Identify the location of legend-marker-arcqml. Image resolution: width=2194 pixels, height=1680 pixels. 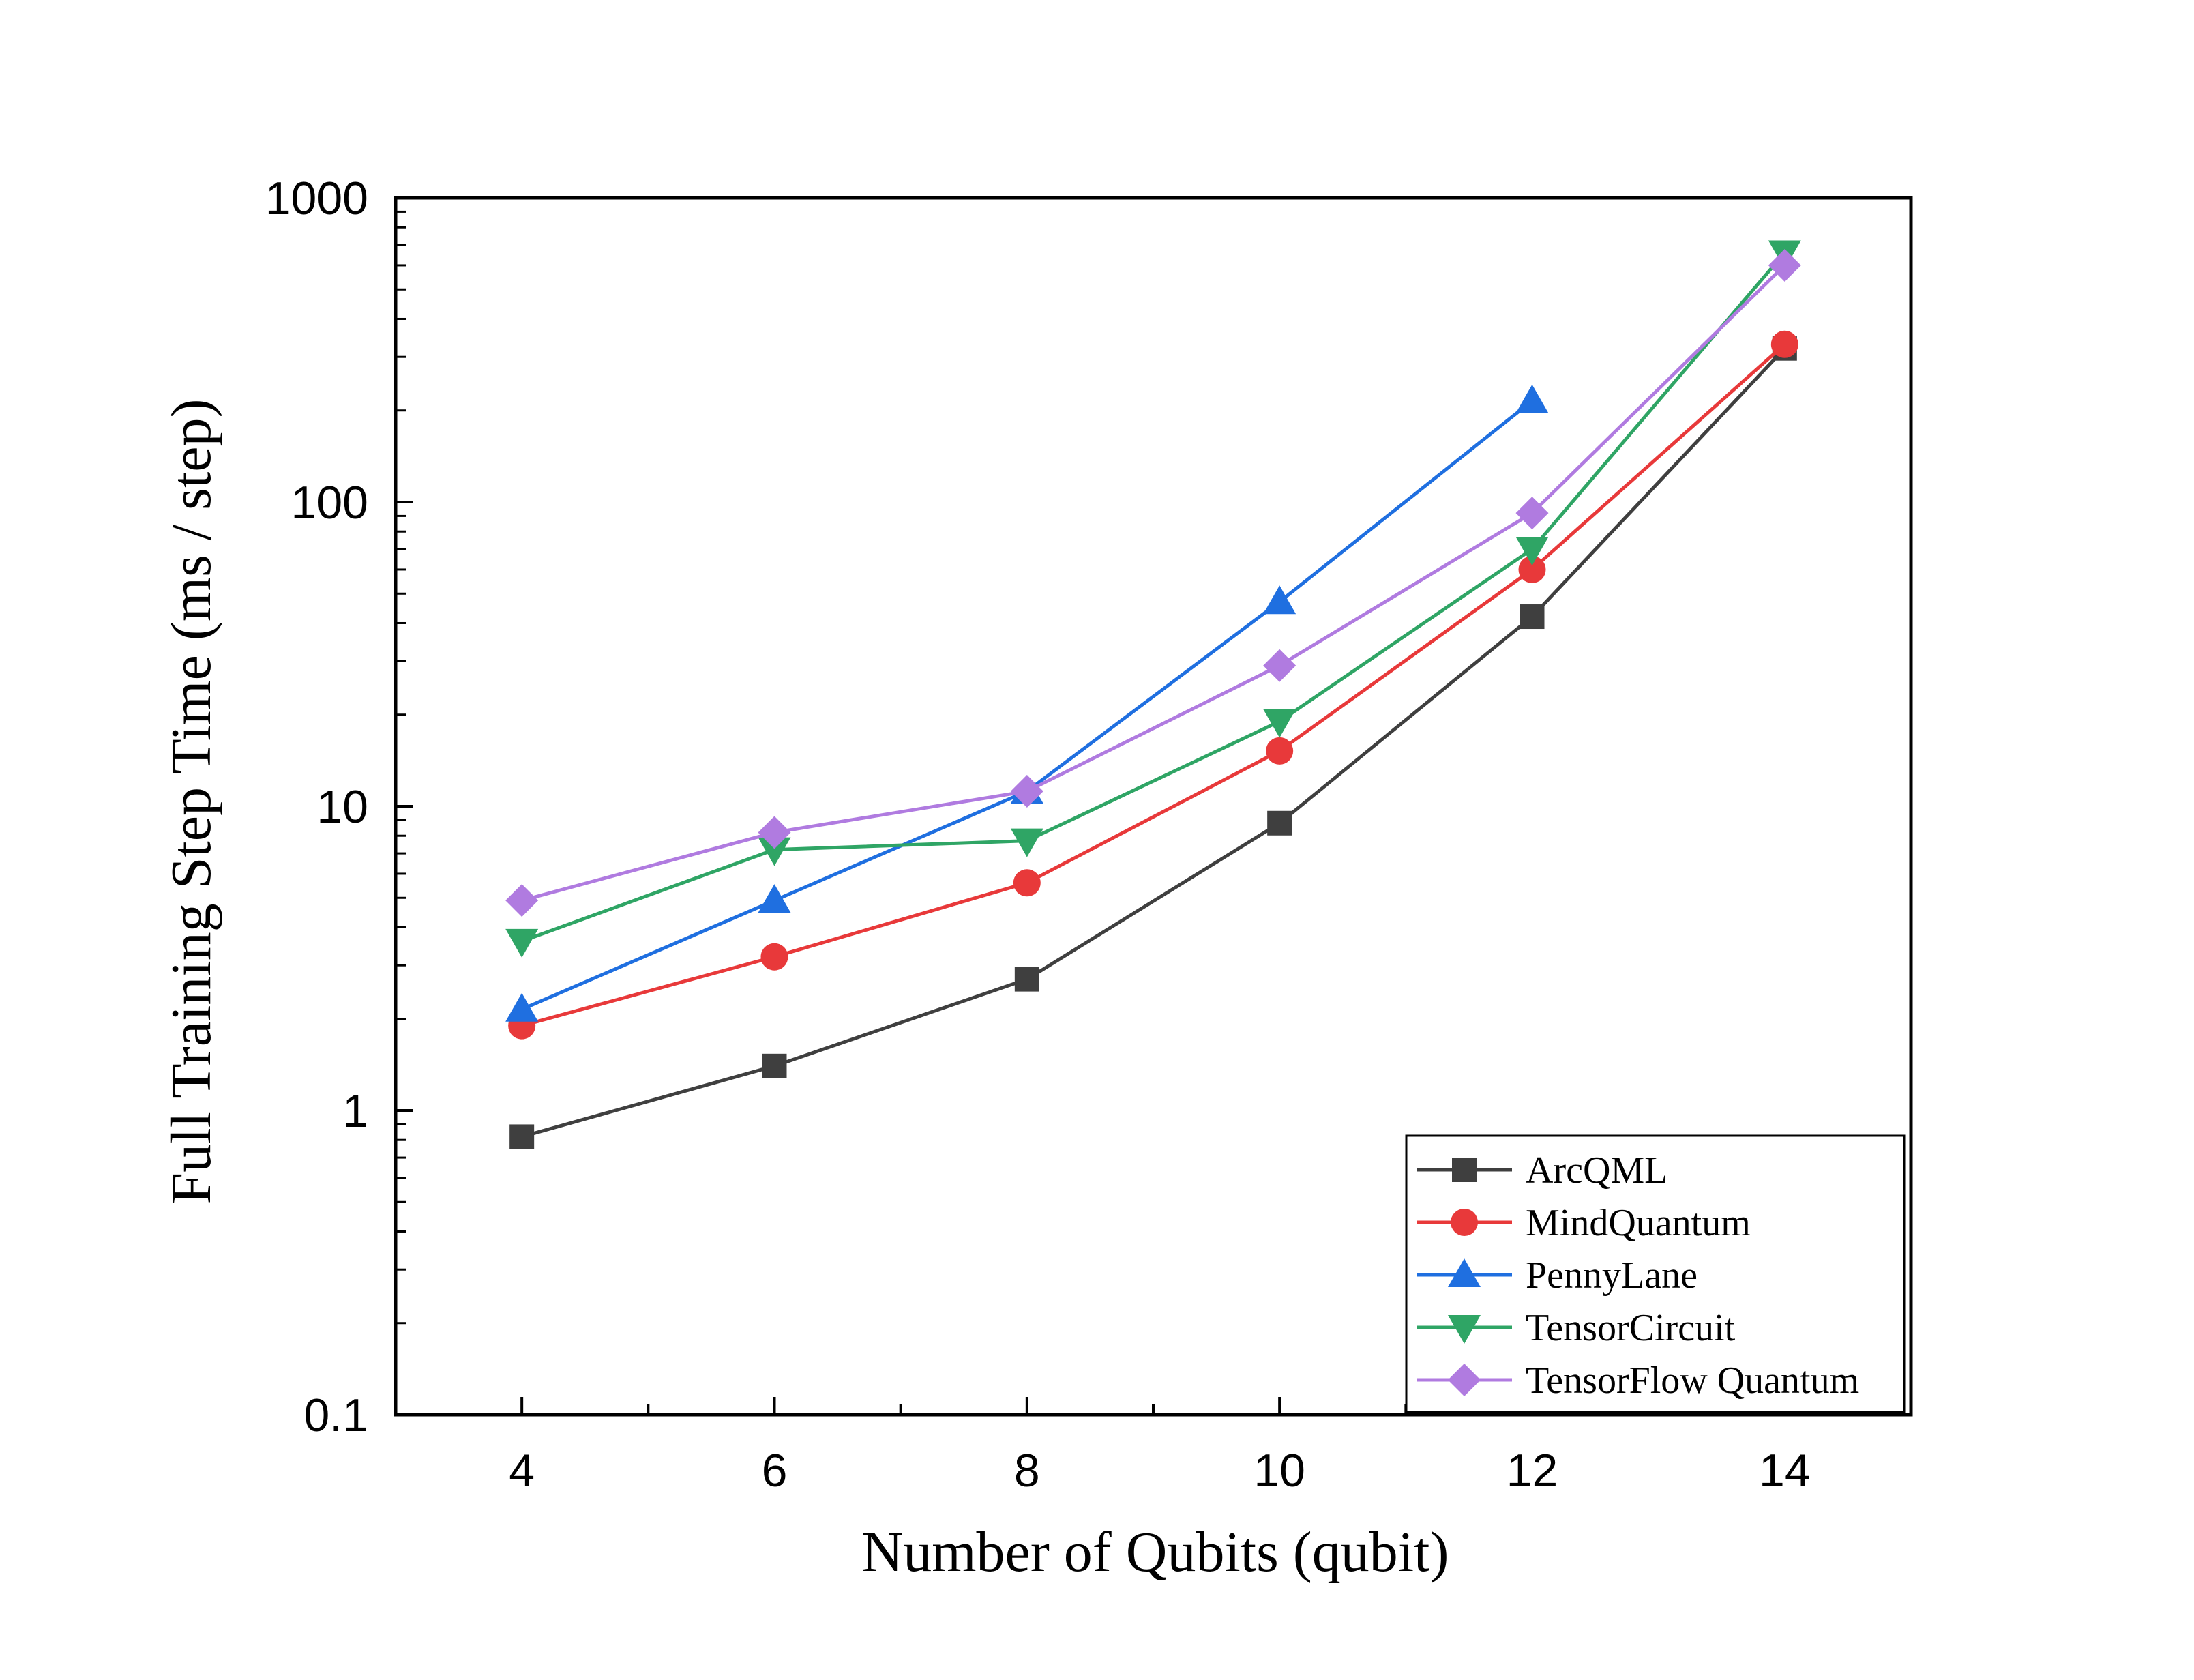
(1464, 1170).